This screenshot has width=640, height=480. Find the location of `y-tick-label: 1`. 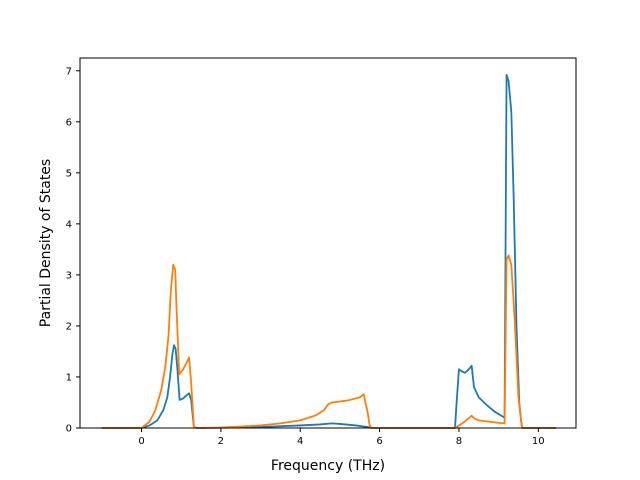

y-tick-label: 1 is located at coordinates (69, 377).